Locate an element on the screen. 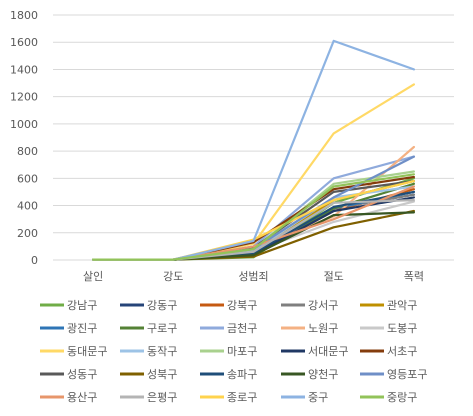  legend-item: 관악구 is located at coordinates (388, 305).